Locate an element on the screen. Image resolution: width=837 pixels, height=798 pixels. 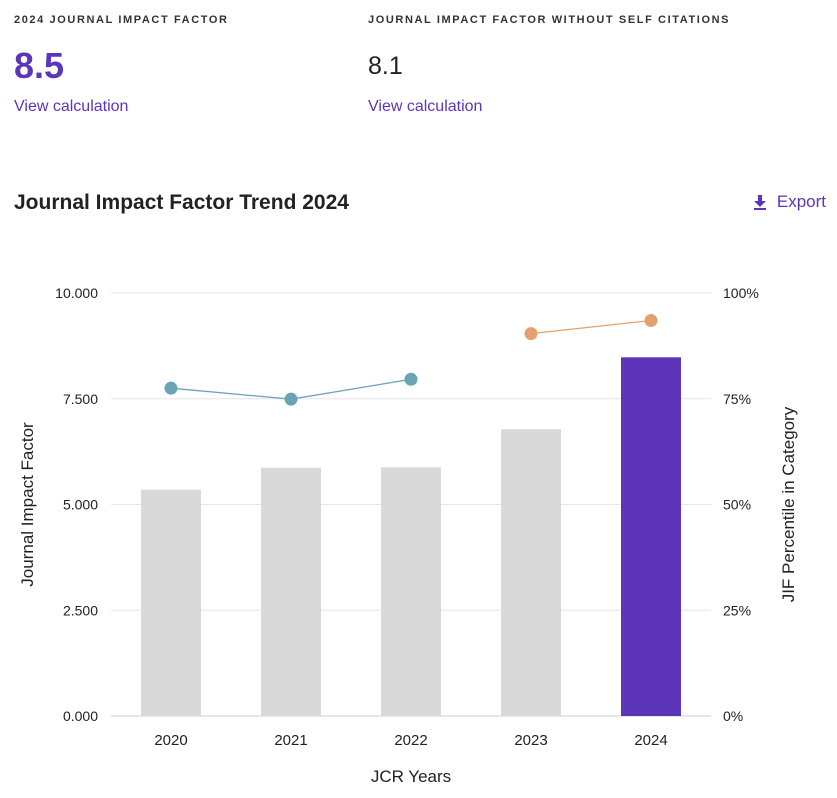
trend-title: Journal Impact Factor Trend 2024 is located at coordinates (181, 202).